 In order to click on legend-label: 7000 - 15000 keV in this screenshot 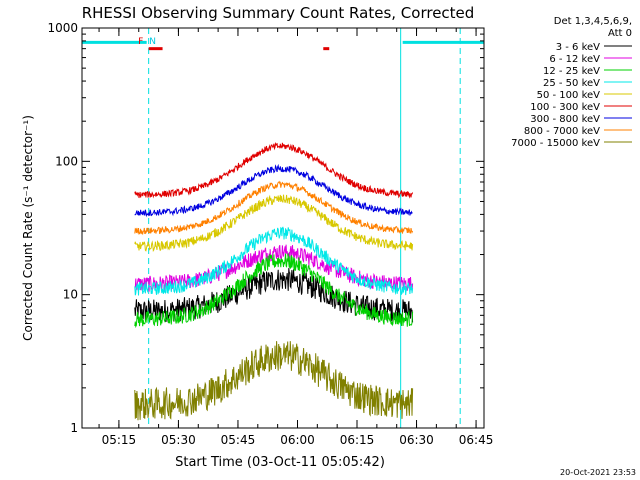, I will do `click(555, 143)`.